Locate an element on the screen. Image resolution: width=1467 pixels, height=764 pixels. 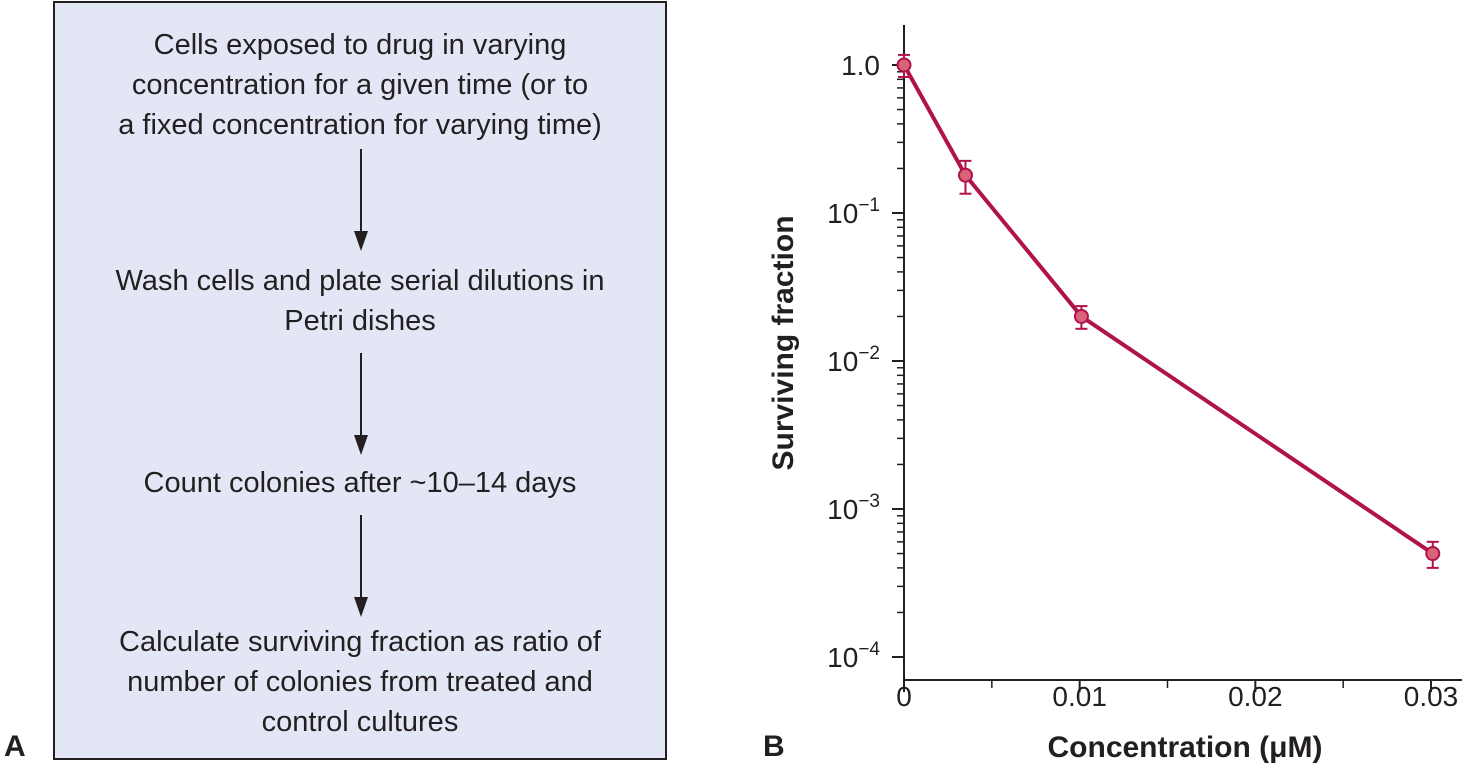
panel-a-label: A is located at coordinates (15, 746).